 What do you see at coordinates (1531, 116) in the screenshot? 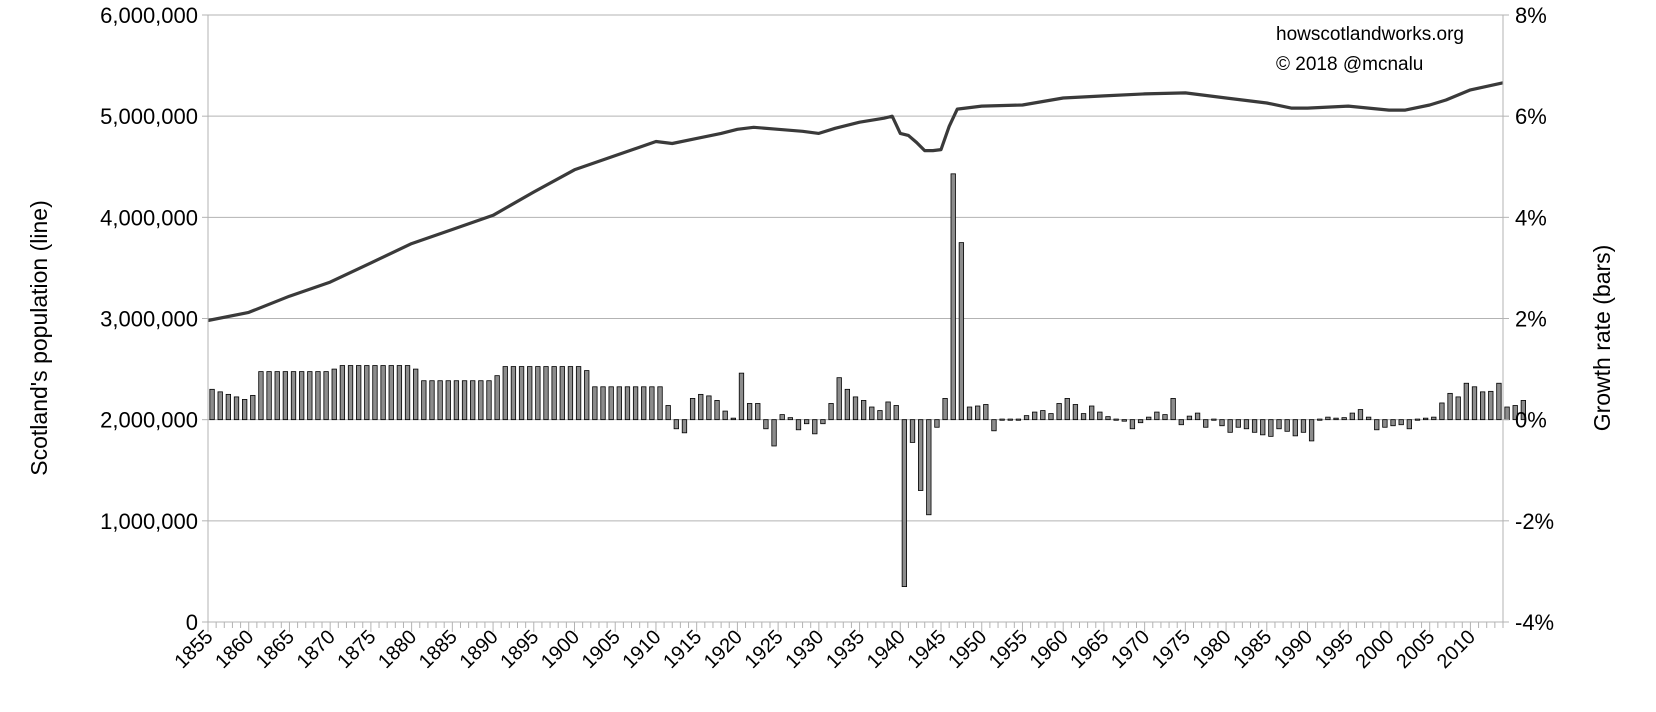
I see `right-tick-label-5: 6%` at bounding box center [1531, 116].